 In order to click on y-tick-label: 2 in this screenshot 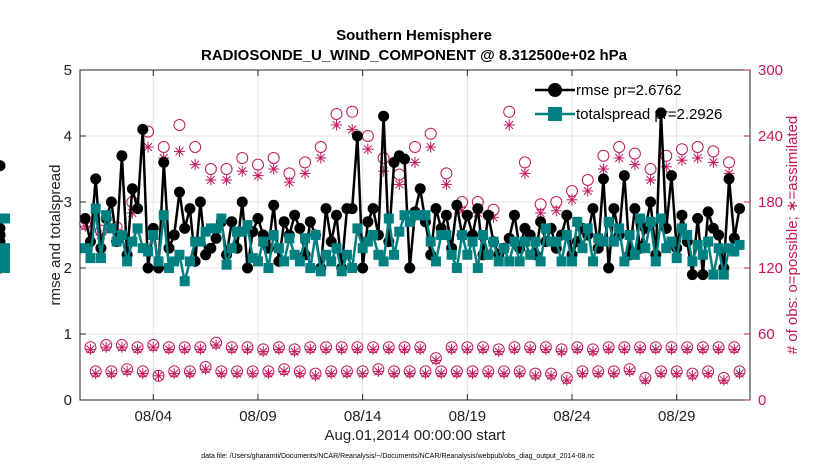, I will do `click(68, 268)`.